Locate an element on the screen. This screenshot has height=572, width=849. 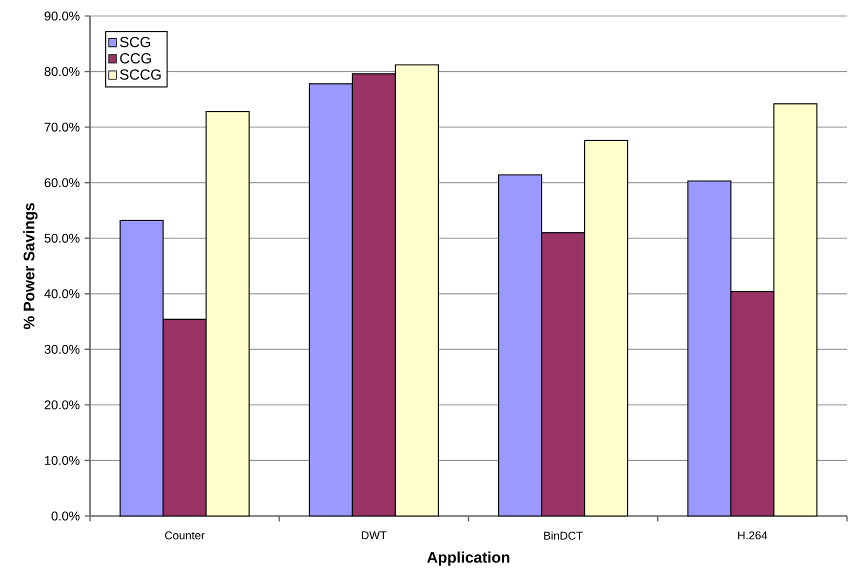
y-tick-label: 70.0% is located at coordinates (62, 127).